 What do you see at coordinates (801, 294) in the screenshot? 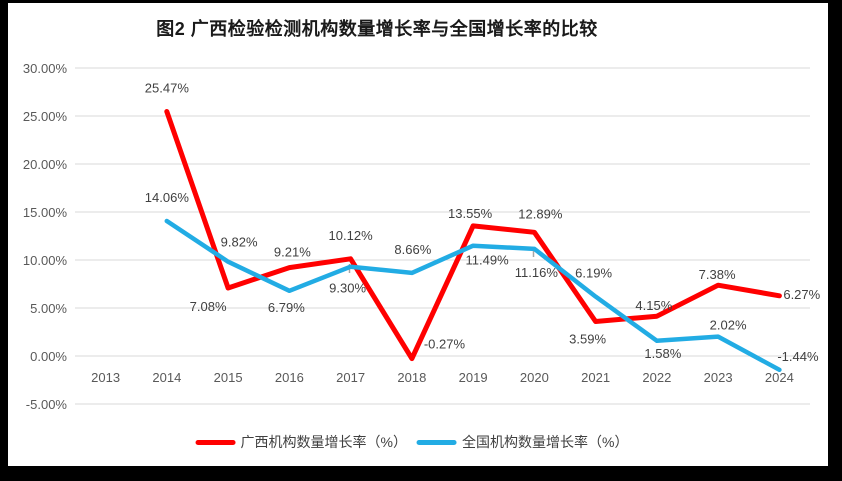
I see `data-label-guangxi-2024: 6.27%` at bounding box center [801, 294].